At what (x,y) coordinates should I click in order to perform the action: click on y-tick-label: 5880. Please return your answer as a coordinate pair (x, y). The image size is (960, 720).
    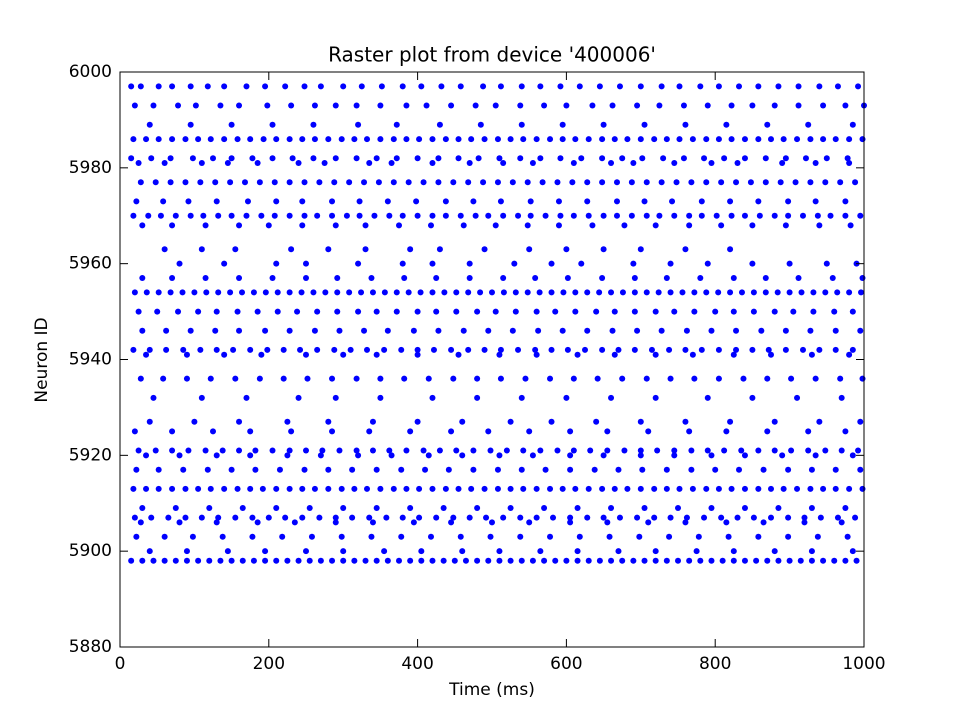
    Looking at the image, I should click on (90, 647).